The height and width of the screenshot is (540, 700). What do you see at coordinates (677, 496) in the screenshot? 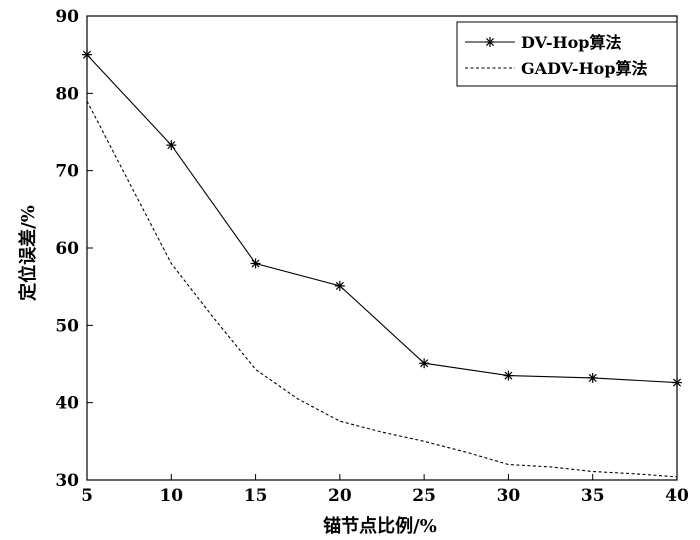
I see `x-tick-label: 40` at bounding box center [677, 496].